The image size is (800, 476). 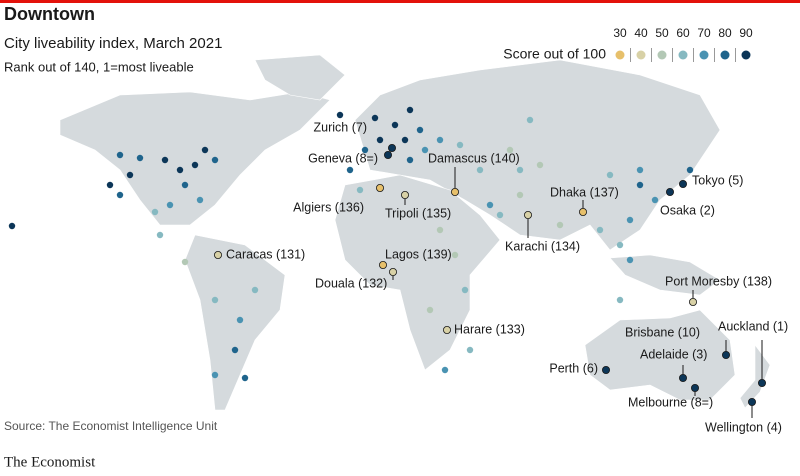 What do you see at coordinates (620, 33) in the screenshot?
I see `legend-label: 30` at bounding box center [620, 33].